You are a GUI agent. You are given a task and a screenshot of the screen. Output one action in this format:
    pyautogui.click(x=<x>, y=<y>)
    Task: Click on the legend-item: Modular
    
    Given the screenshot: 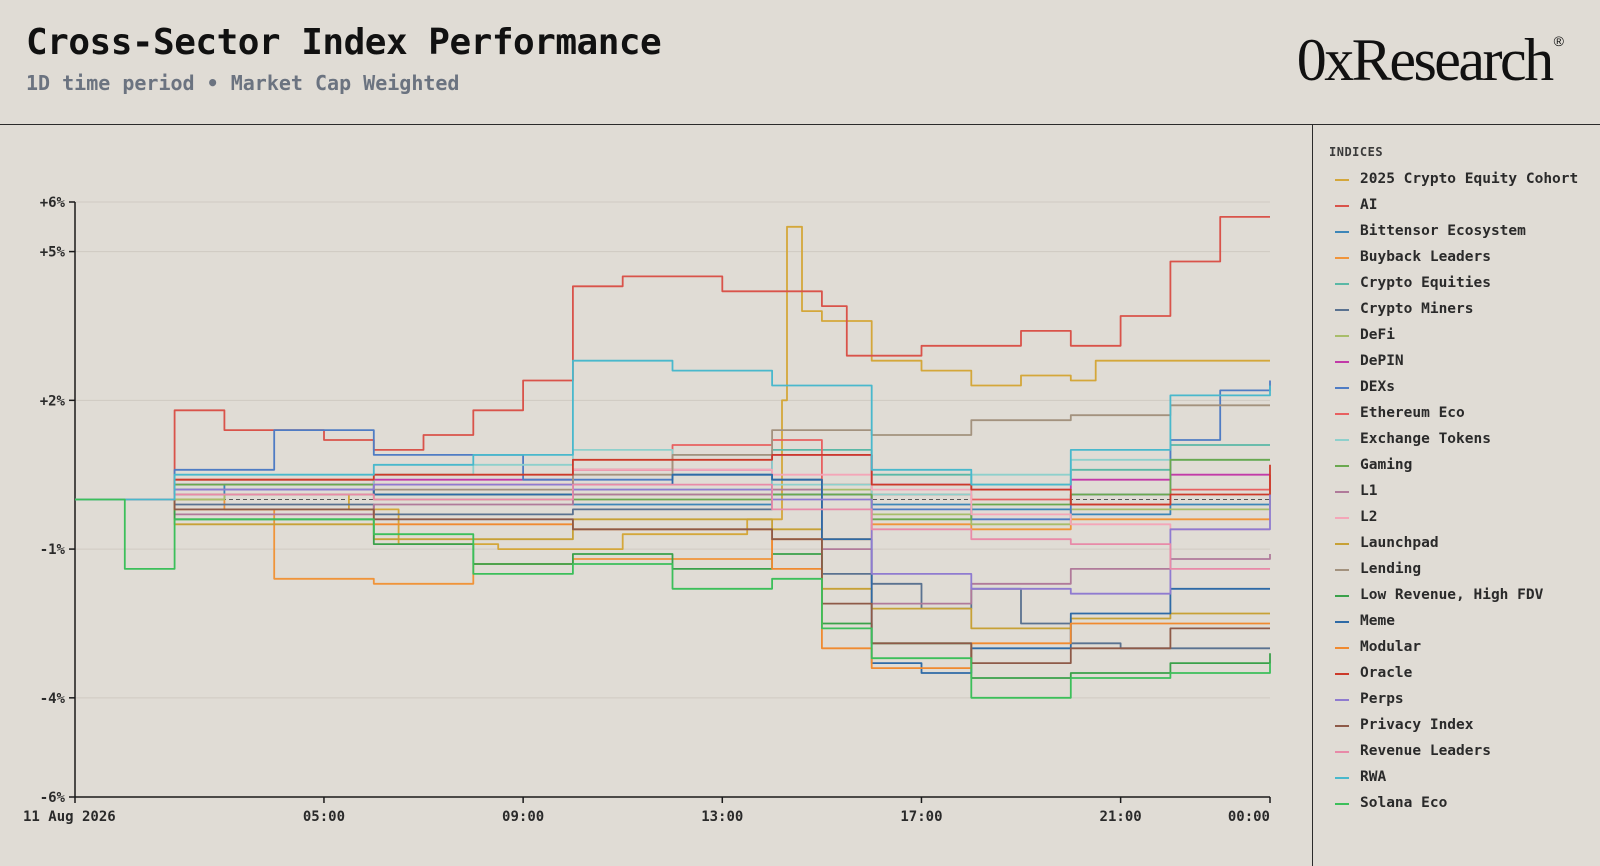 What is the action you would take?
    pyautogui.click(x=1465, y=647)
    